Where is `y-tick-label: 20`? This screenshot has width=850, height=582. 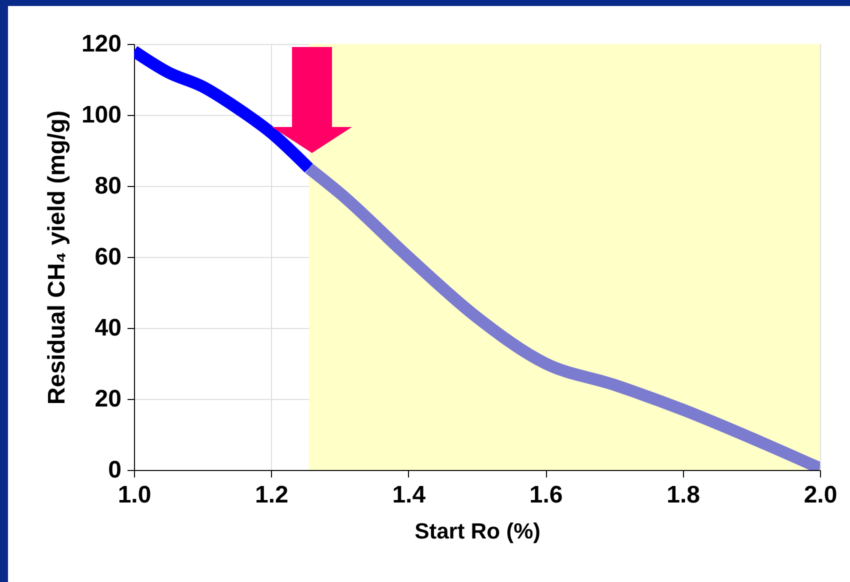
y-tick-label: 20 is located at coordinates (108, 399).